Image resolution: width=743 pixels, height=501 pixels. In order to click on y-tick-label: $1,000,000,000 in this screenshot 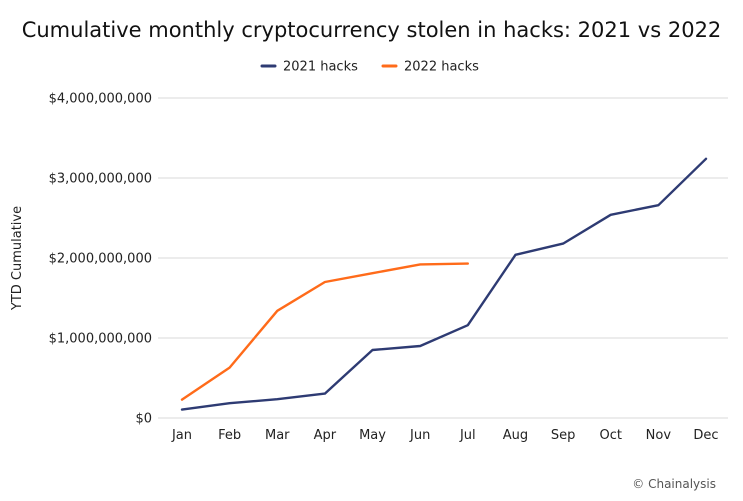, I will do `click(100, 339)`.